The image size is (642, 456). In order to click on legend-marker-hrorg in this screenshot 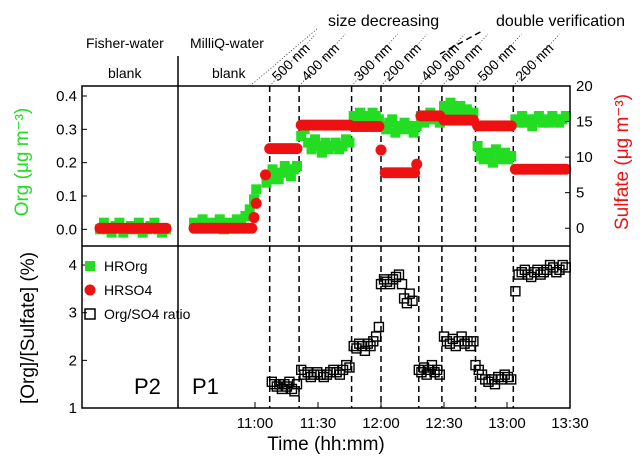, I will do `click(90, 266)`.